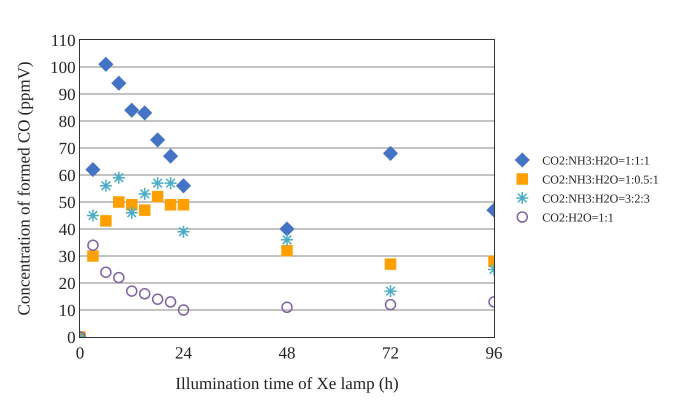 Image resolution: width=674 pixels, height=412 pixels. I want to click on y-tick-label: 90, so click(67, 94).